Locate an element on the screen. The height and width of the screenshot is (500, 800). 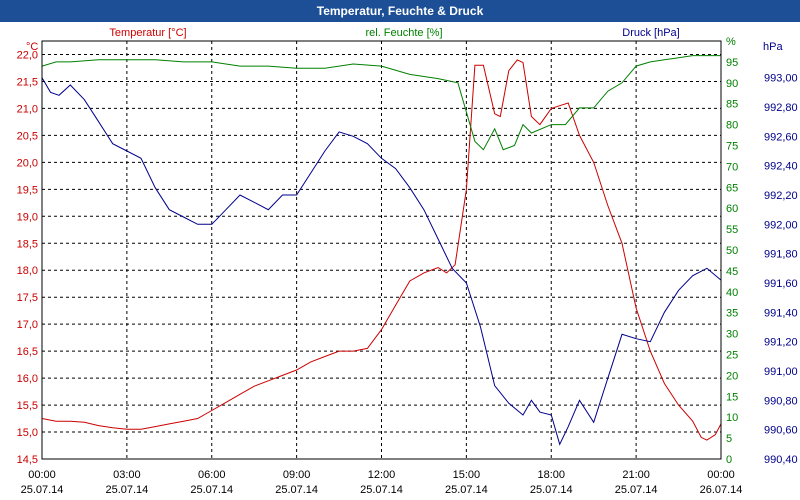
temperature-tick-label: 14,5 is located at coordinates (27, 460).